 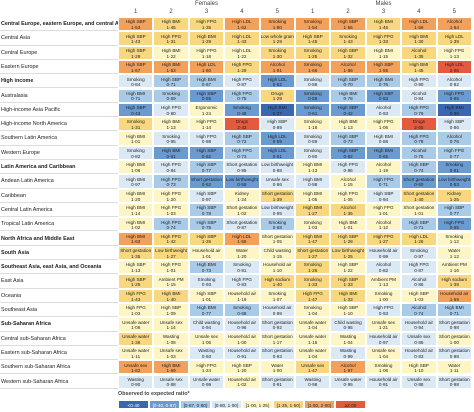 I want to click on ratio: 0·71, so click(x=171, y=85).